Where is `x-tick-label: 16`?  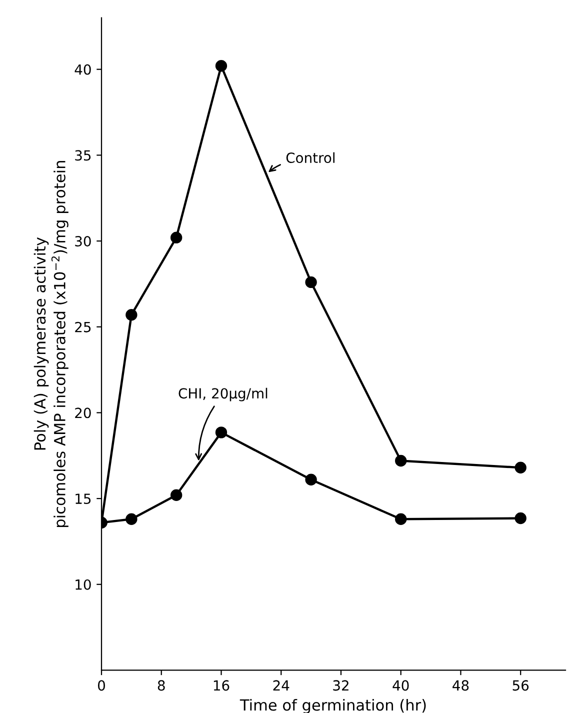 x-tick-label: 16 is located at coordinates (222, 685).